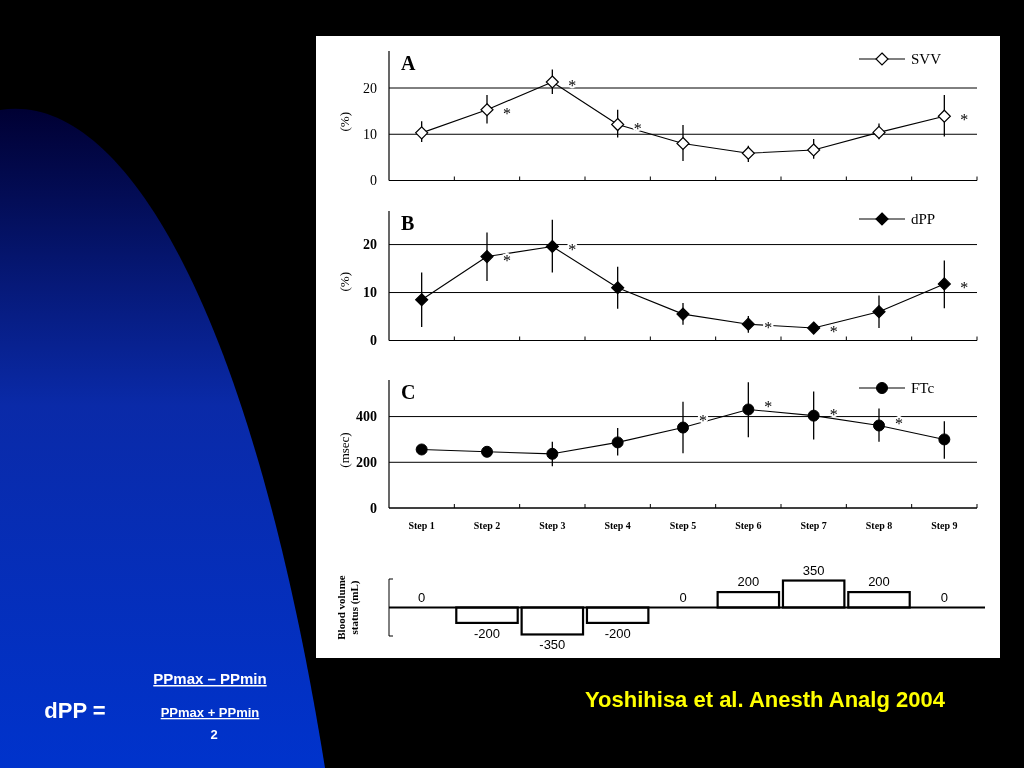 Image resolution: width=1024 pixels, height=768 pixels. I want to click on x-tick-label: Step 2, so click(487, 525).